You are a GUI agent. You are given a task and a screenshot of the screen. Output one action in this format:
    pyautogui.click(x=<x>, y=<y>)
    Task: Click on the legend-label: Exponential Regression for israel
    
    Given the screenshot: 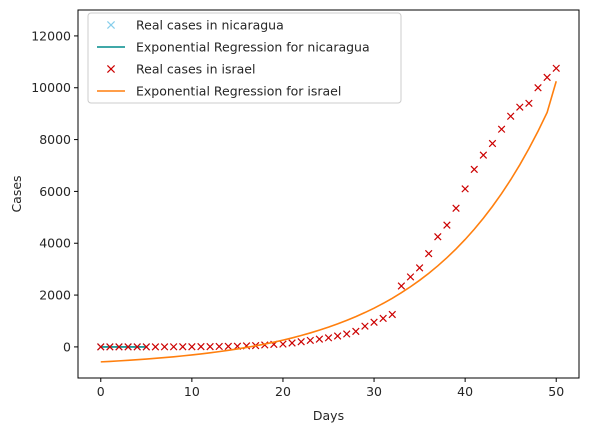 What is the action you would take?
    pyautogui.click(x=238, y=91)
    